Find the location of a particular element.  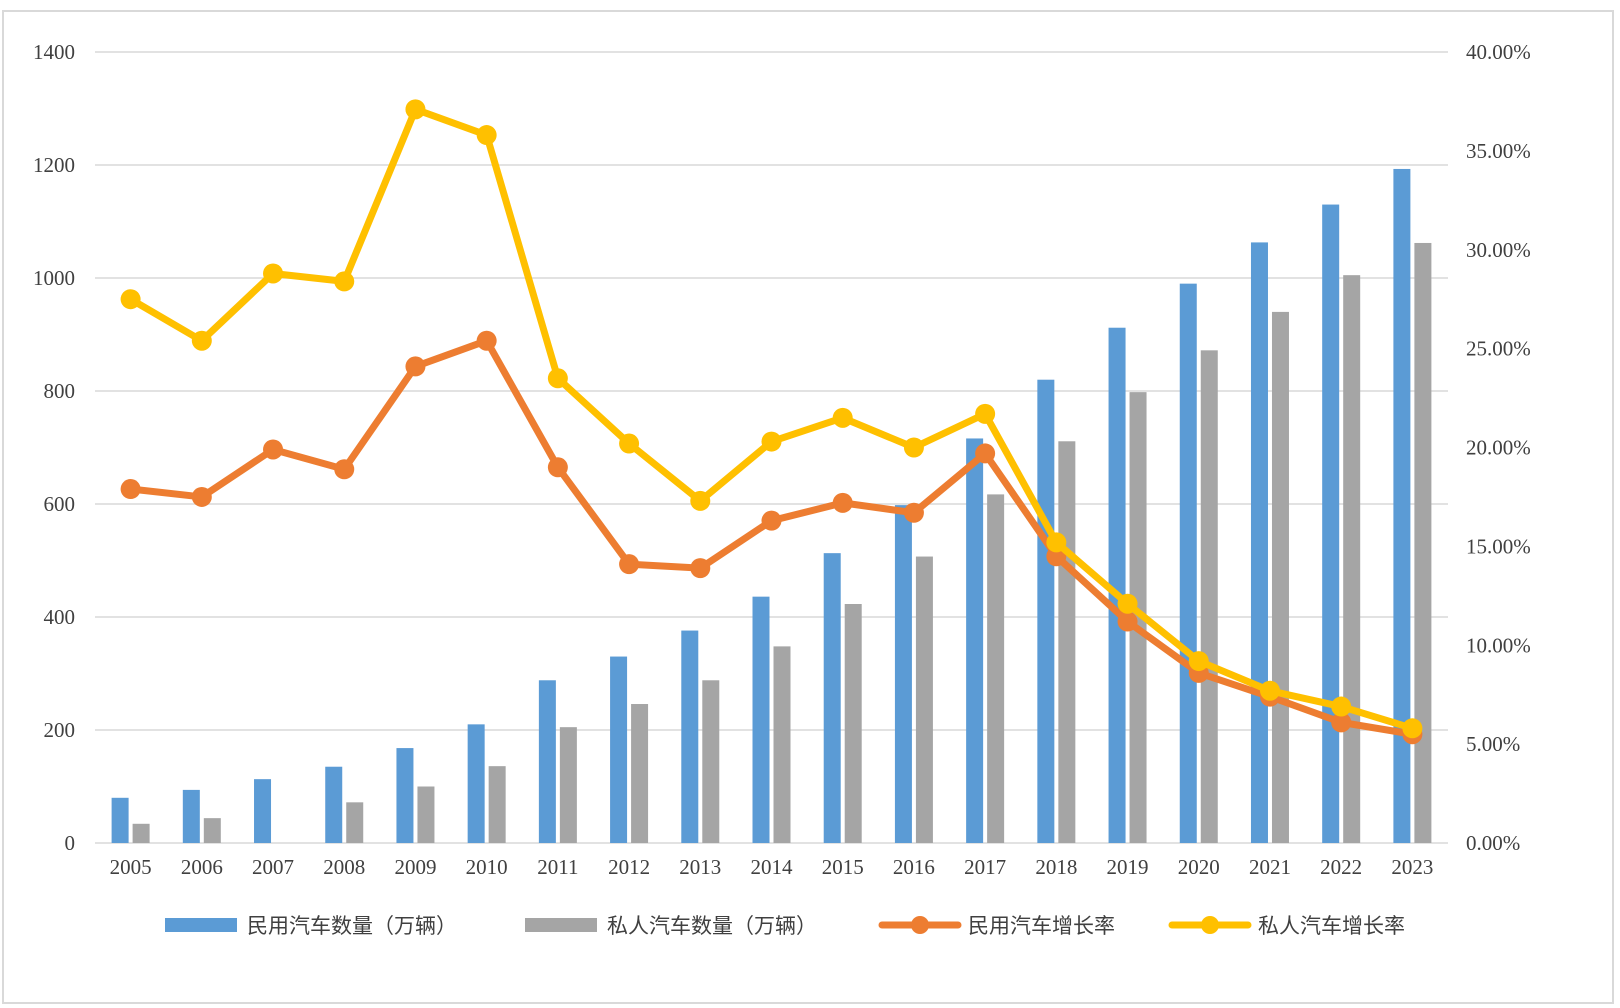

y-left-tick-label: 1000 is located at coordinates (54, 278).